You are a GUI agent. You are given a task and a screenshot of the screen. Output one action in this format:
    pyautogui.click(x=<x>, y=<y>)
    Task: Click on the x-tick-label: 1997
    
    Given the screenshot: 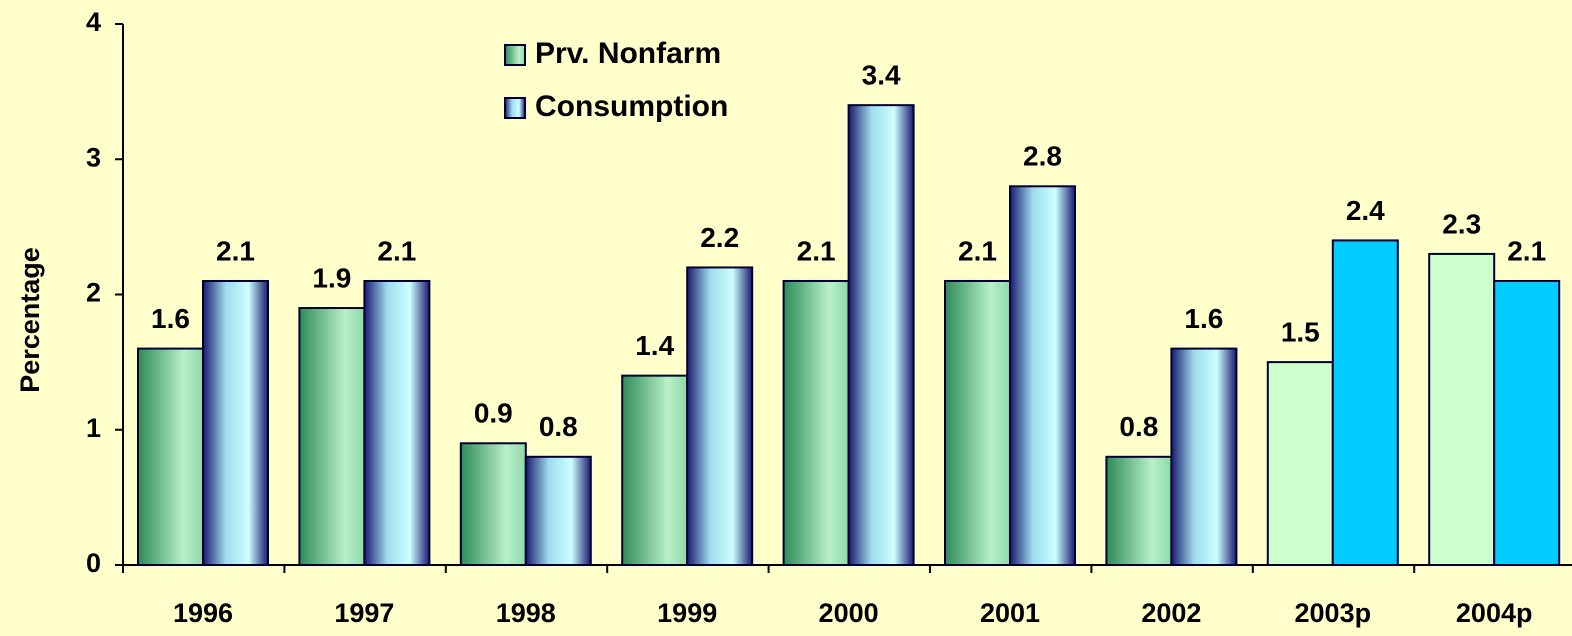 What is the action you would take?
    pyautogui.click(x=364, y=613)
    